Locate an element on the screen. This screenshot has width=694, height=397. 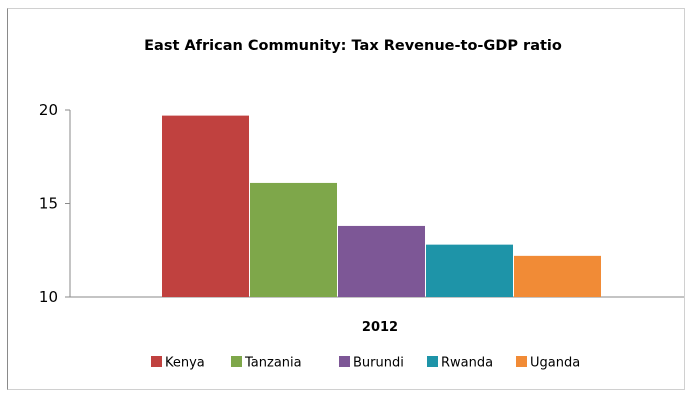
legend-swatch-burundi is located at coordinates (344, 361).